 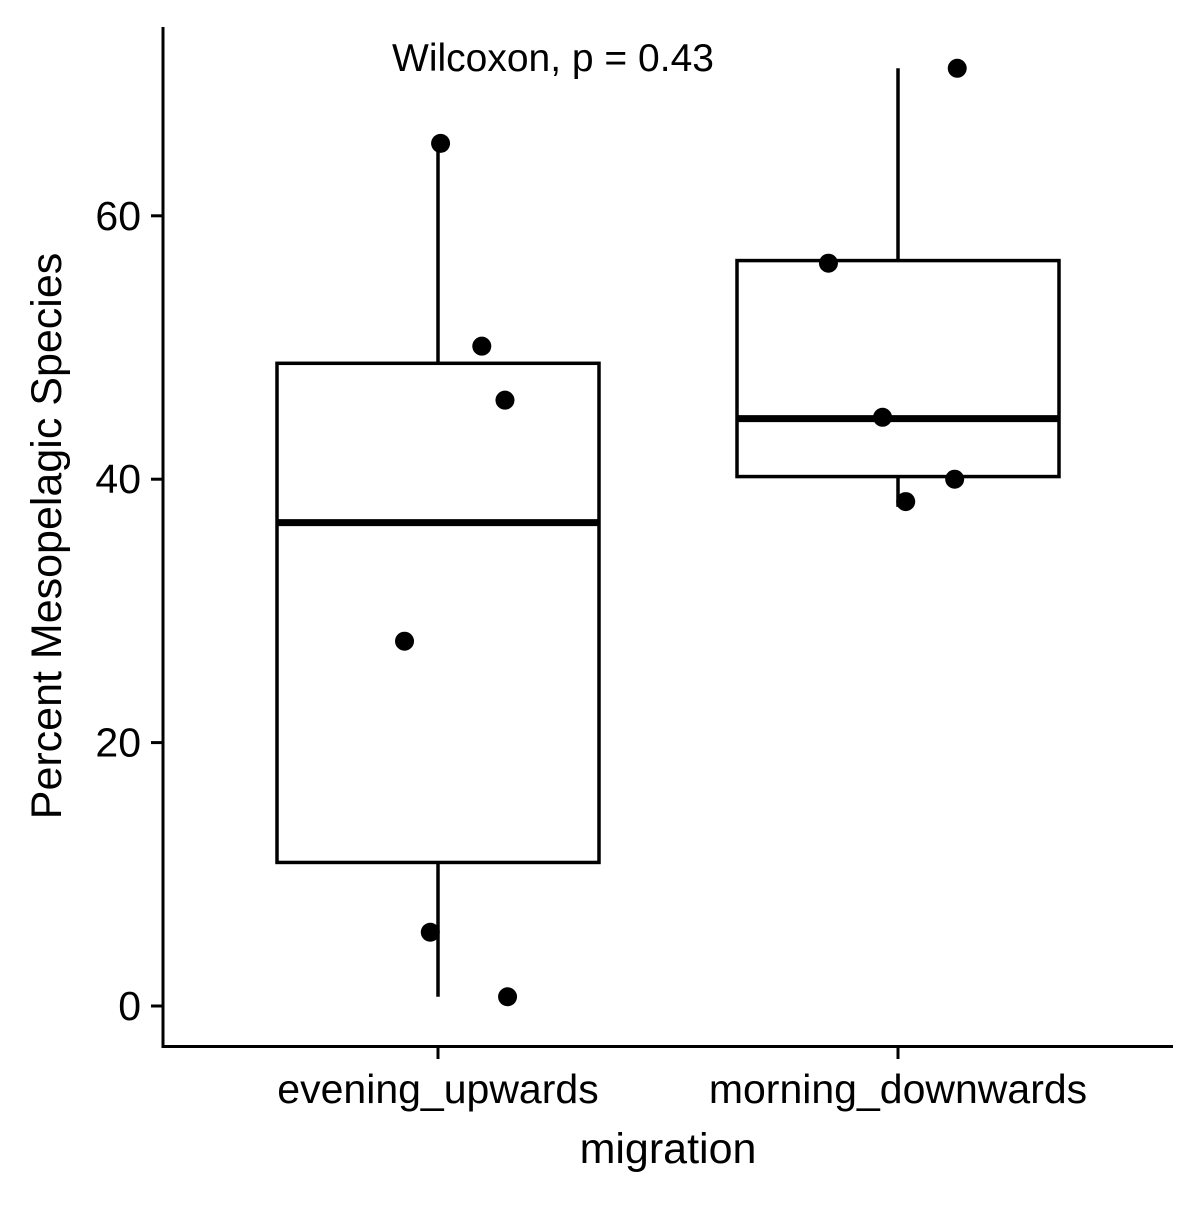 What do you see at coordinates (668, 1149) in the screenshot?
I see `x-axis-title: migration` at bounding box center [668, 1149].